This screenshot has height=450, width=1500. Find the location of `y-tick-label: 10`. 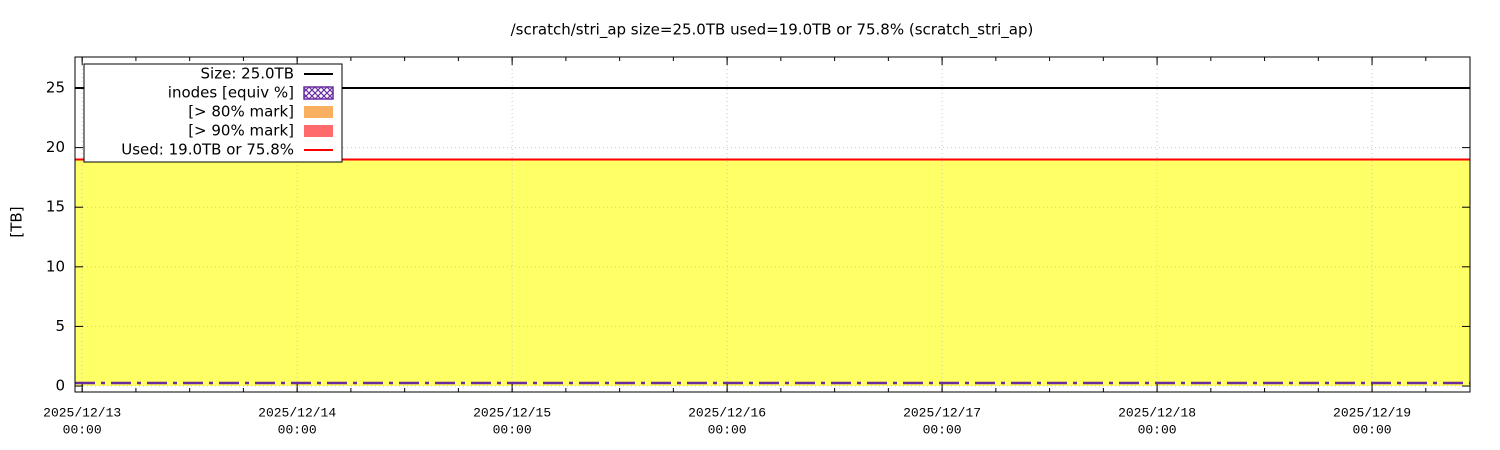

y-tick-label: 10 is located at coordinates (55, 266).